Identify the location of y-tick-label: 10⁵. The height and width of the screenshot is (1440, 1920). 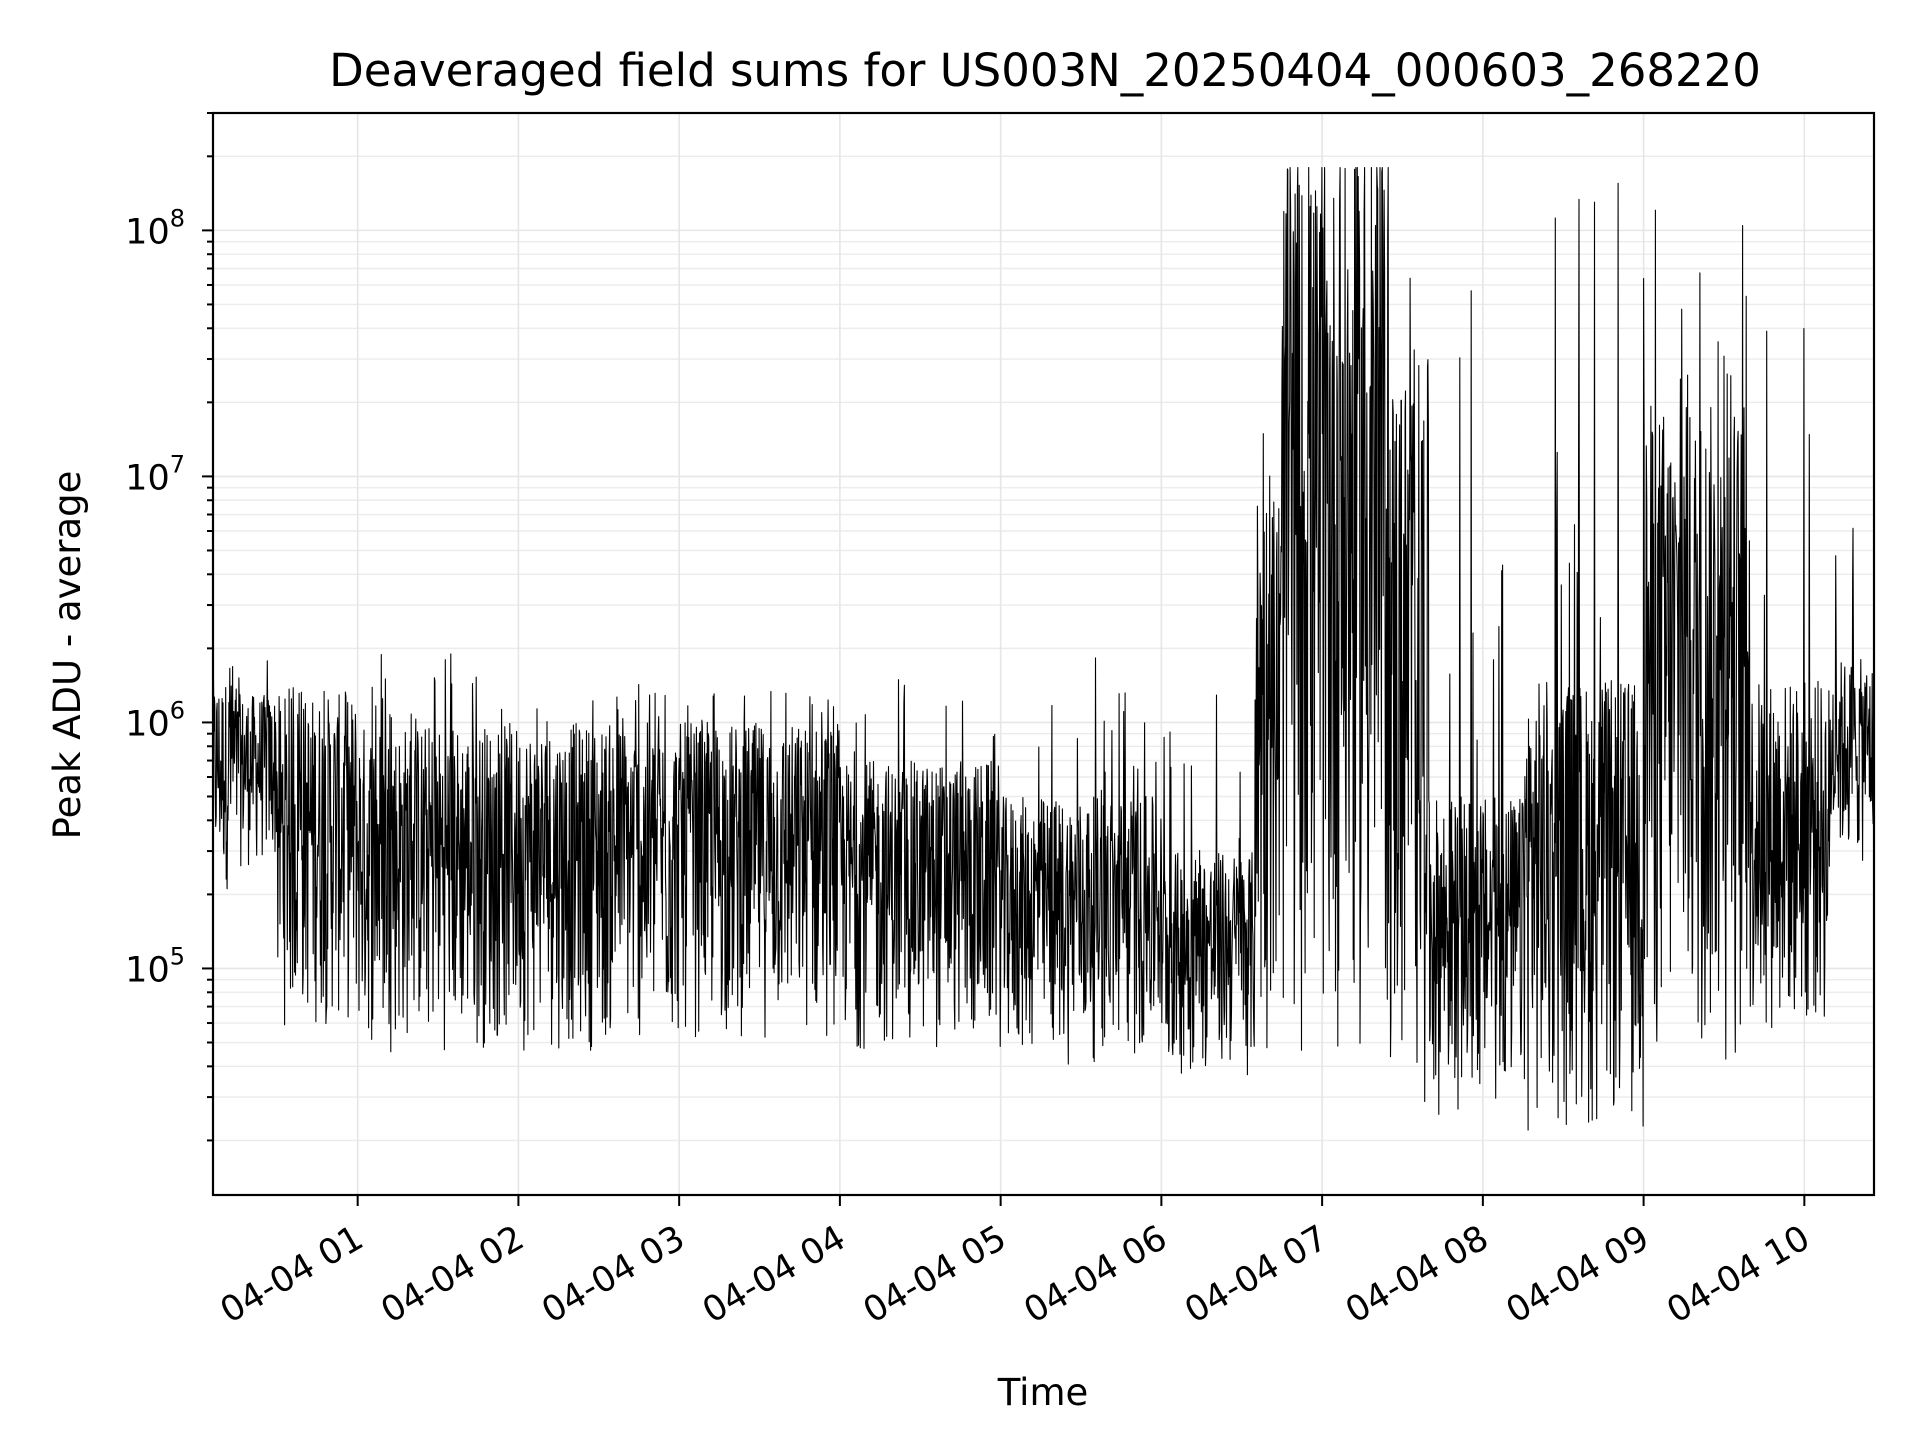
(155, 966).